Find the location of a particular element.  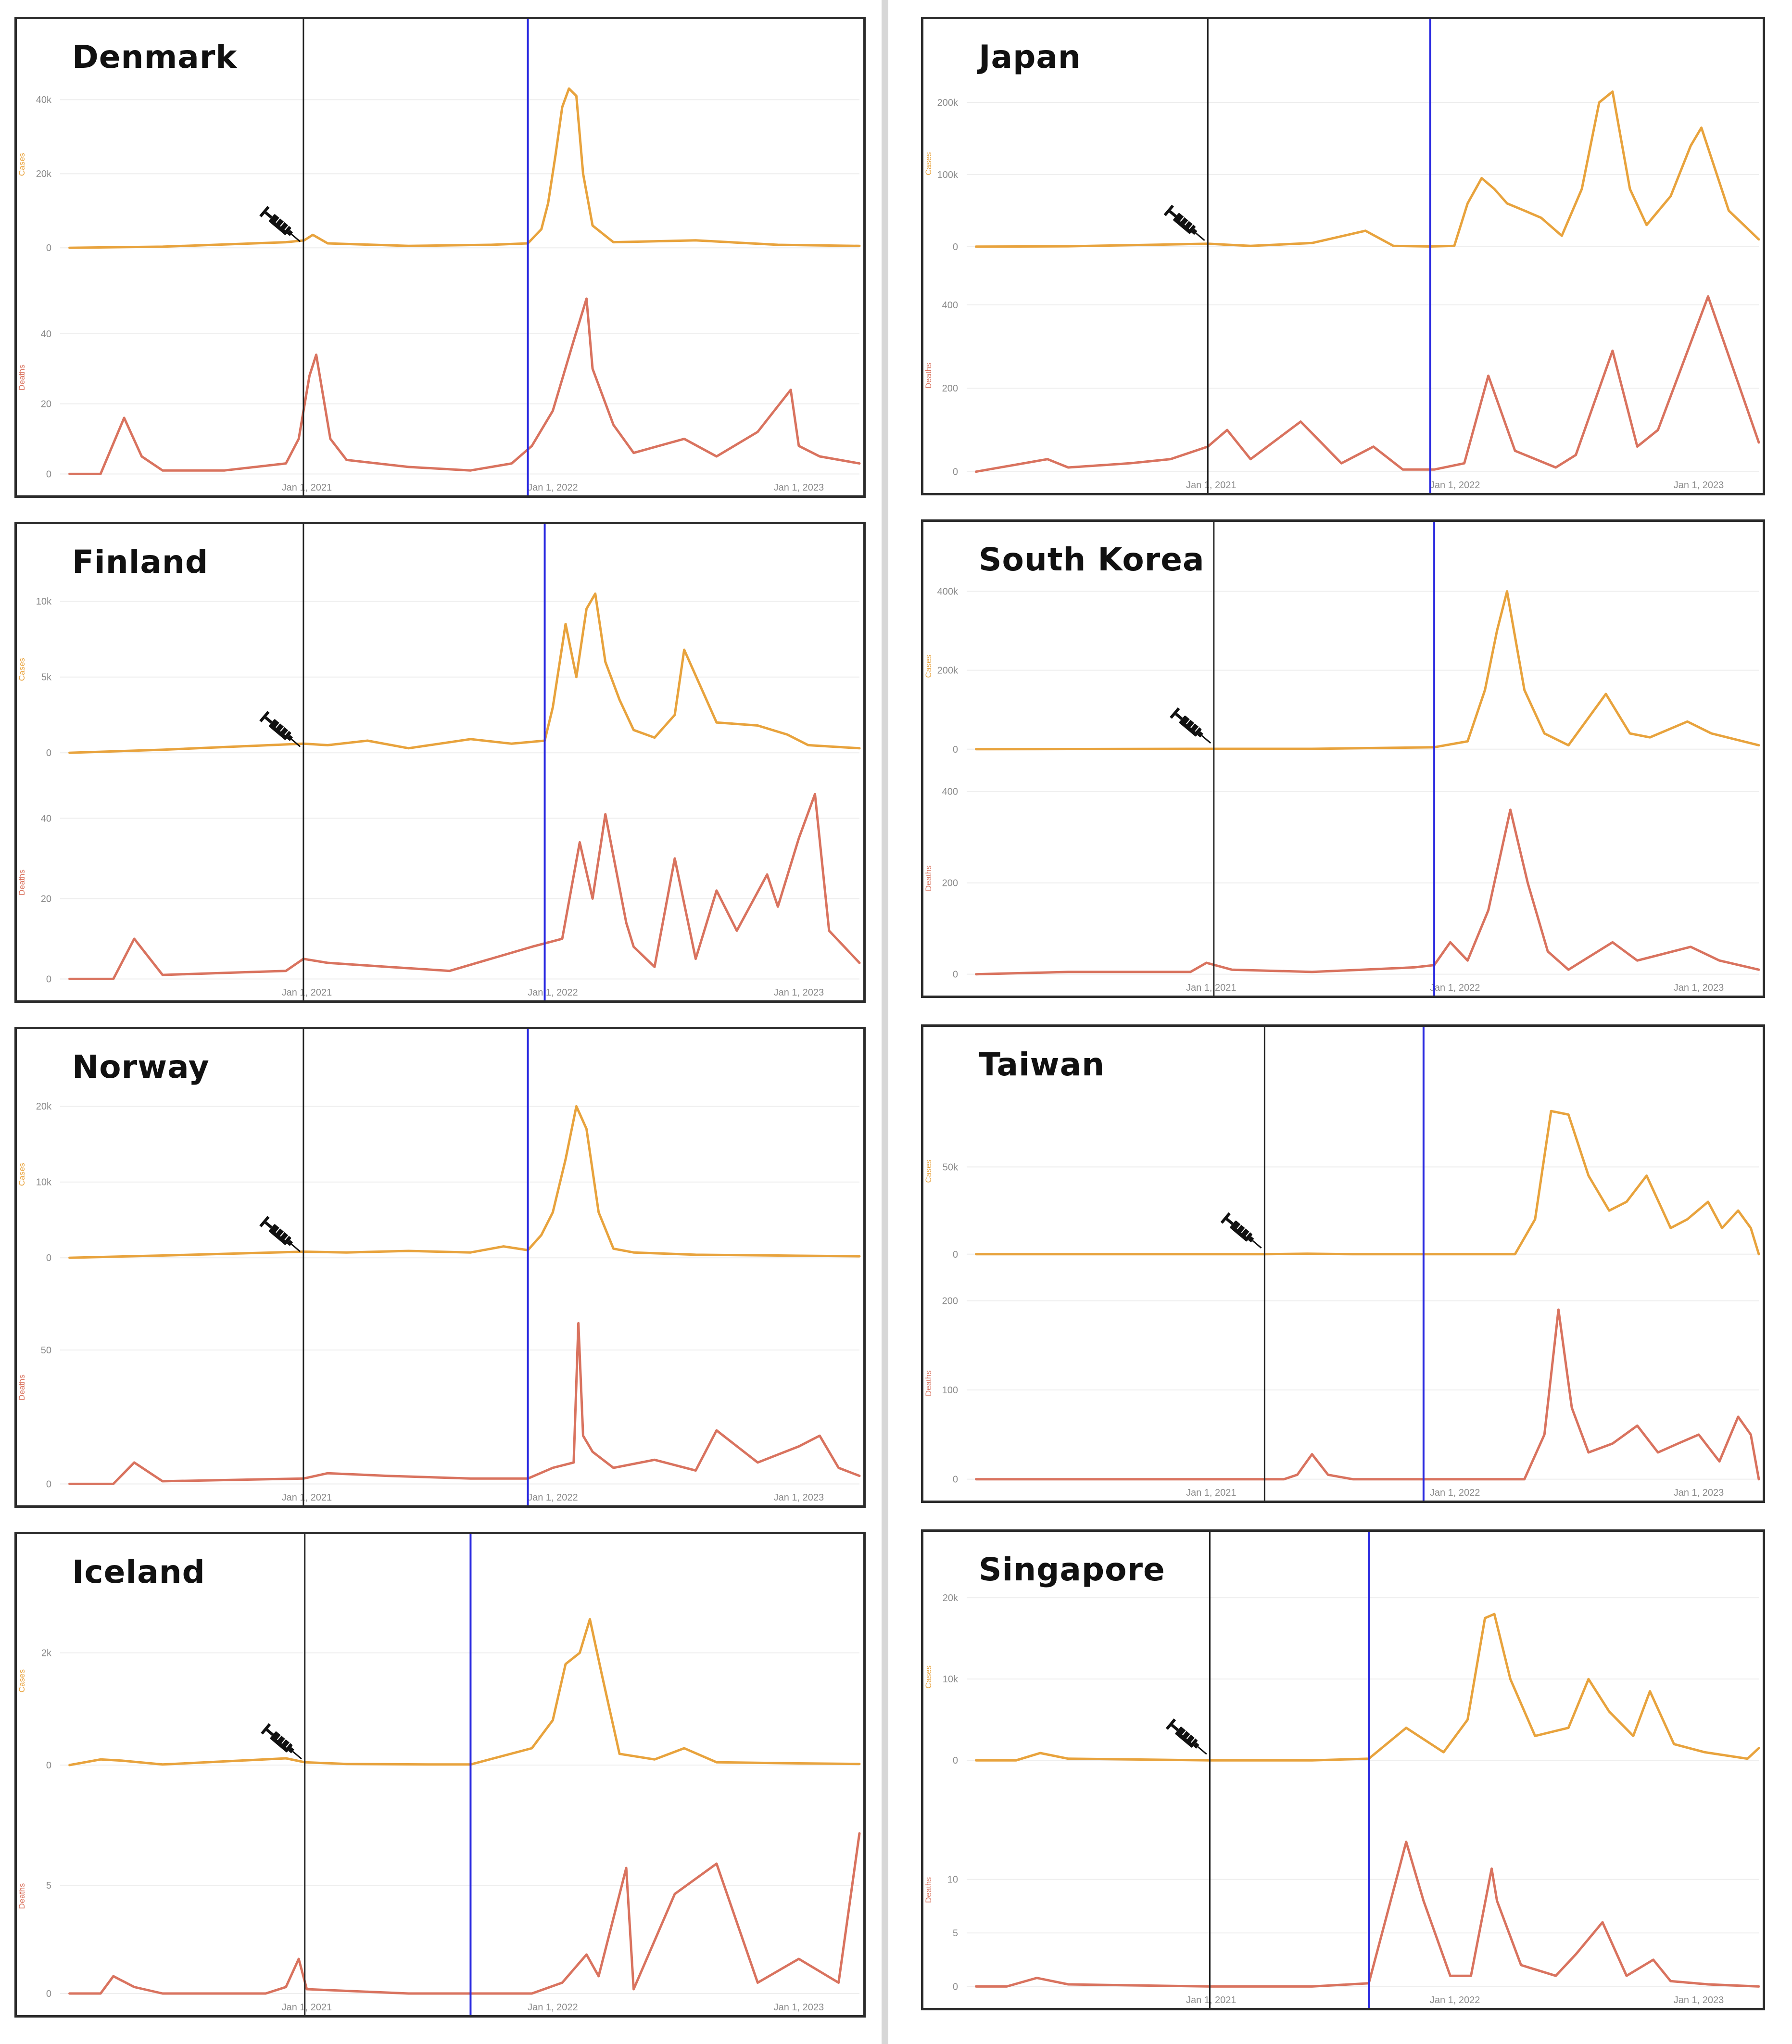

country-title: Singapore is located at coordinates (1072, 1569).